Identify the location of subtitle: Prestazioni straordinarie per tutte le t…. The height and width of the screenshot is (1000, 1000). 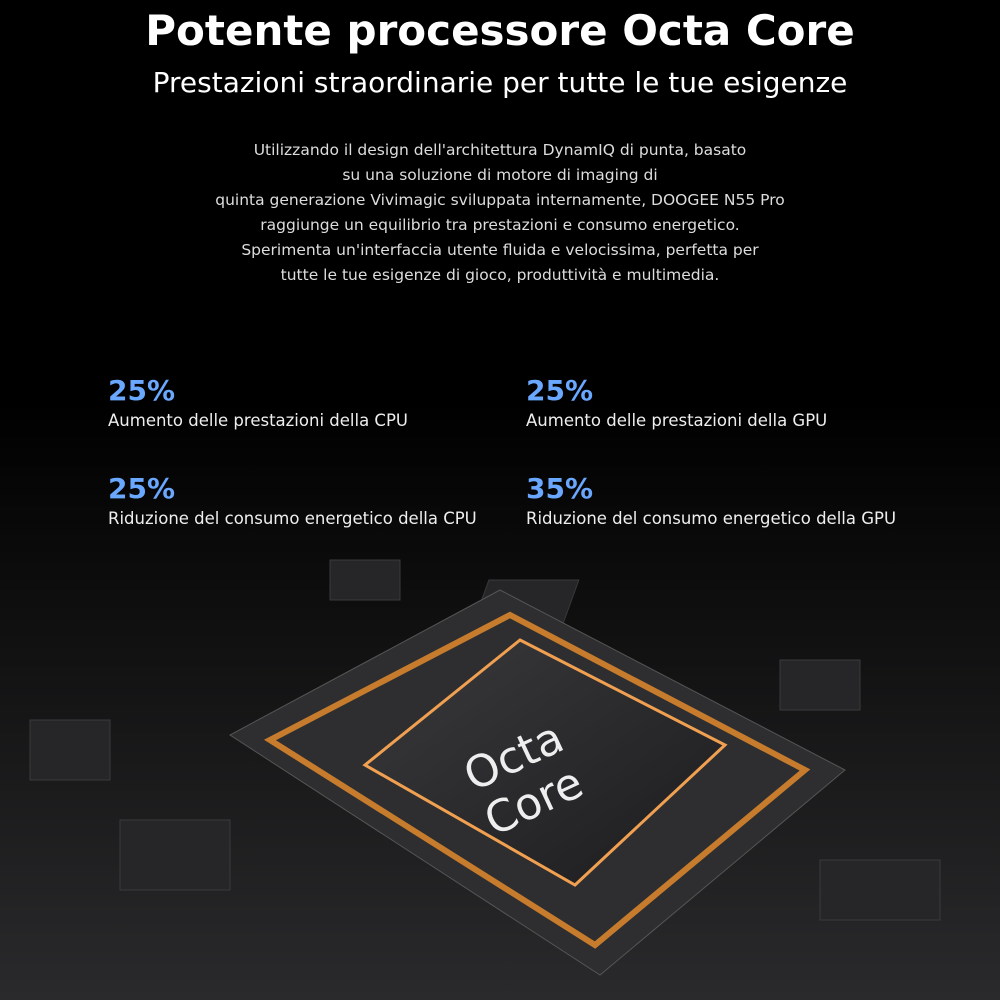
(500, 82).